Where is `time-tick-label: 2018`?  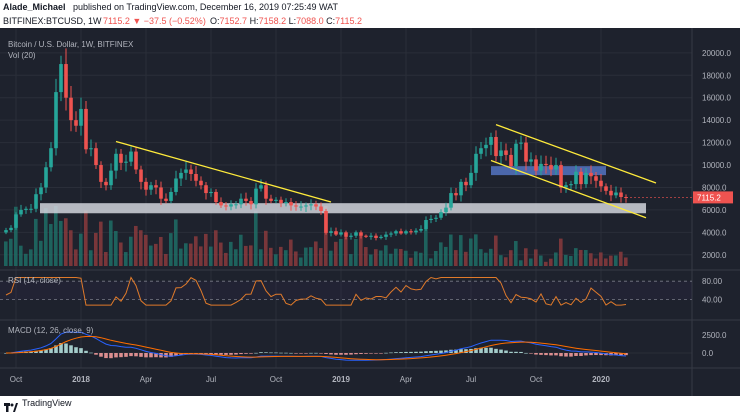 time-tick-label: 2018 is located at coordinates (81, 379).